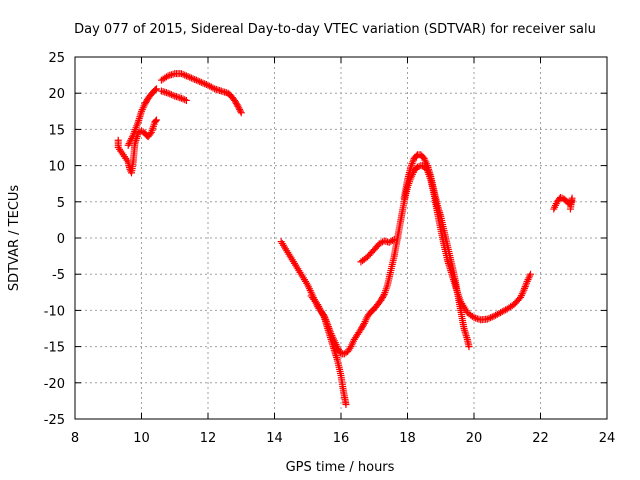 The width and height of the screenshot is (640, 480). Describe the element at coordinates (75, 438) in the screenshot. I see `x-tick-label: 8` at that location.